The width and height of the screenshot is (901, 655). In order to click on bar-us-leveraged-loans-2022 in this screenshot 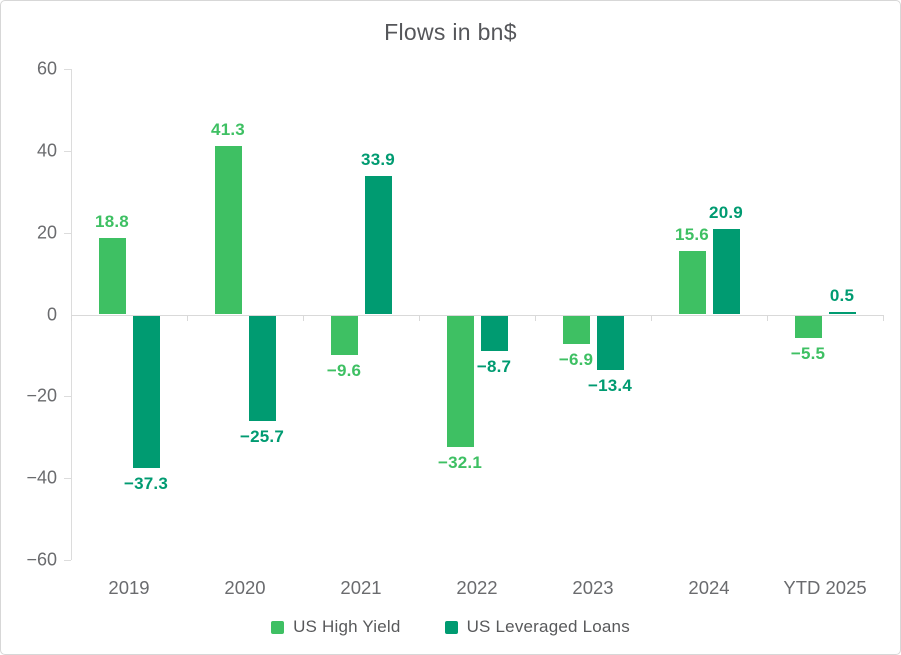, I will do `click(494, 333)`.